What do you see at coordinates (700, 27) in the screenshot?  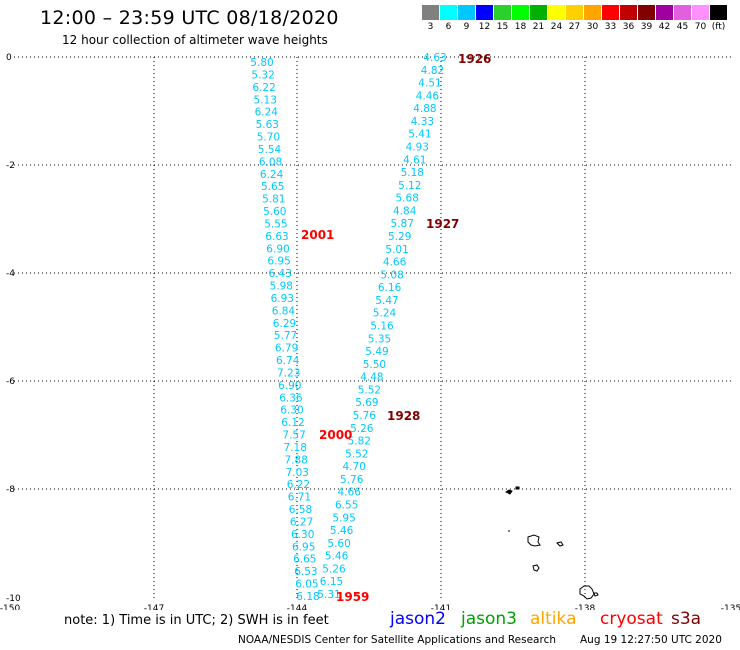 I see `color-scale-label: 70` at bounding box center [700, 27].